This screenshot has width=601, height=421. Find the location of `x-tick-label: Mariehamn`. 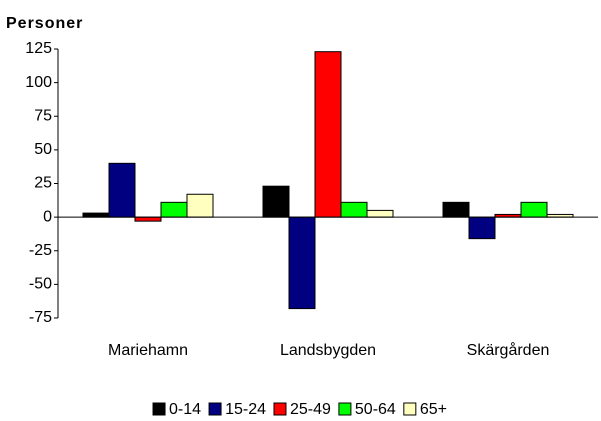

x-tick-label: Mariehamn is located at coordinates (148, 350).